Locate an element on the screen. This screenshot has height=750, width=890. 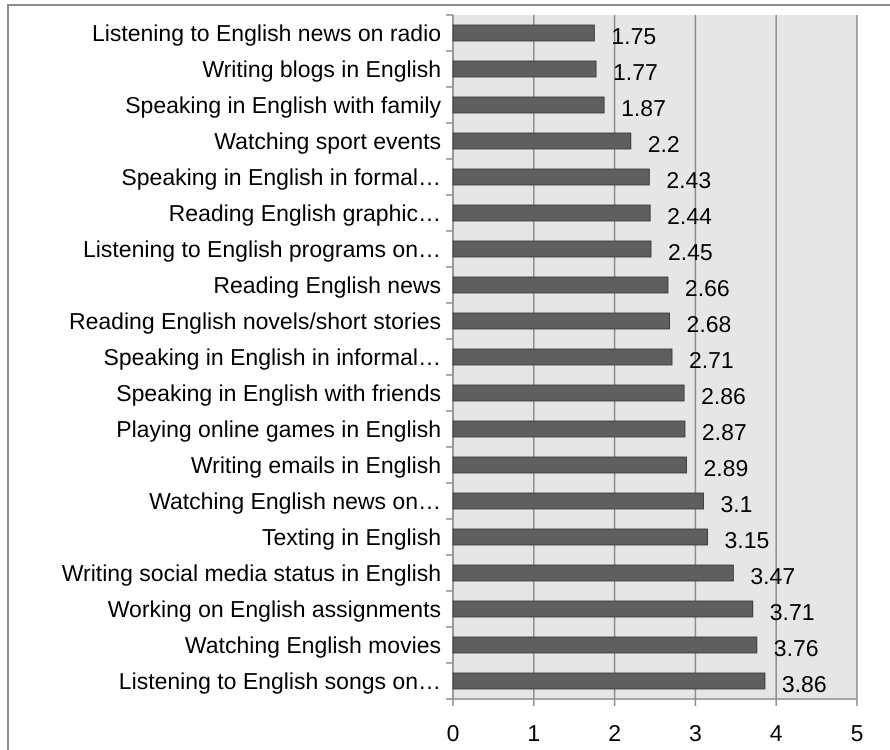
data-label: 2.71 is located at coordinates (711, 360).